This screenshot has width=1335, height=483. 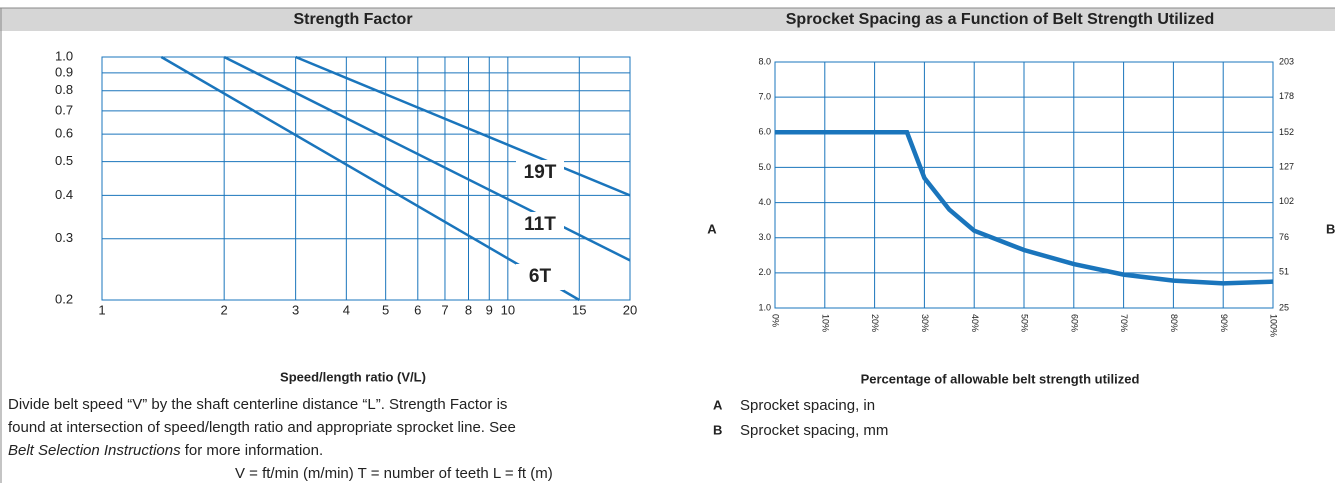 What do you see at coordinates (764, 97) in the screenshot?
I see `y-tick-label: 7.0` at bounding box center [764, 97].